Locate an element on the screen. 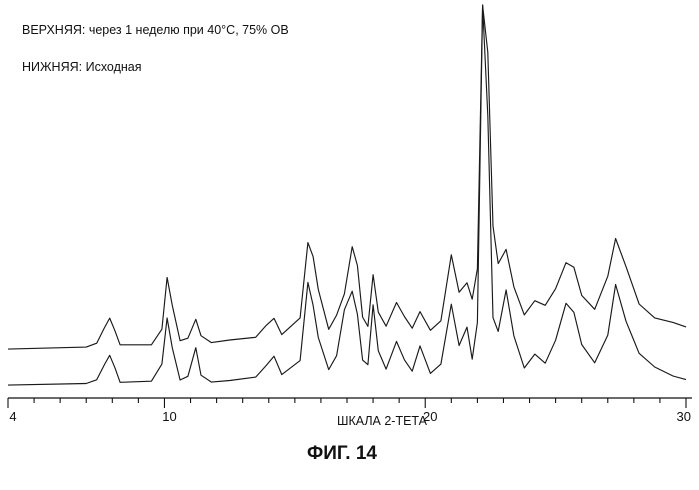  x-axis-title: ШКАЛА 2-ТЕТА is located at coordinates (382, 421).